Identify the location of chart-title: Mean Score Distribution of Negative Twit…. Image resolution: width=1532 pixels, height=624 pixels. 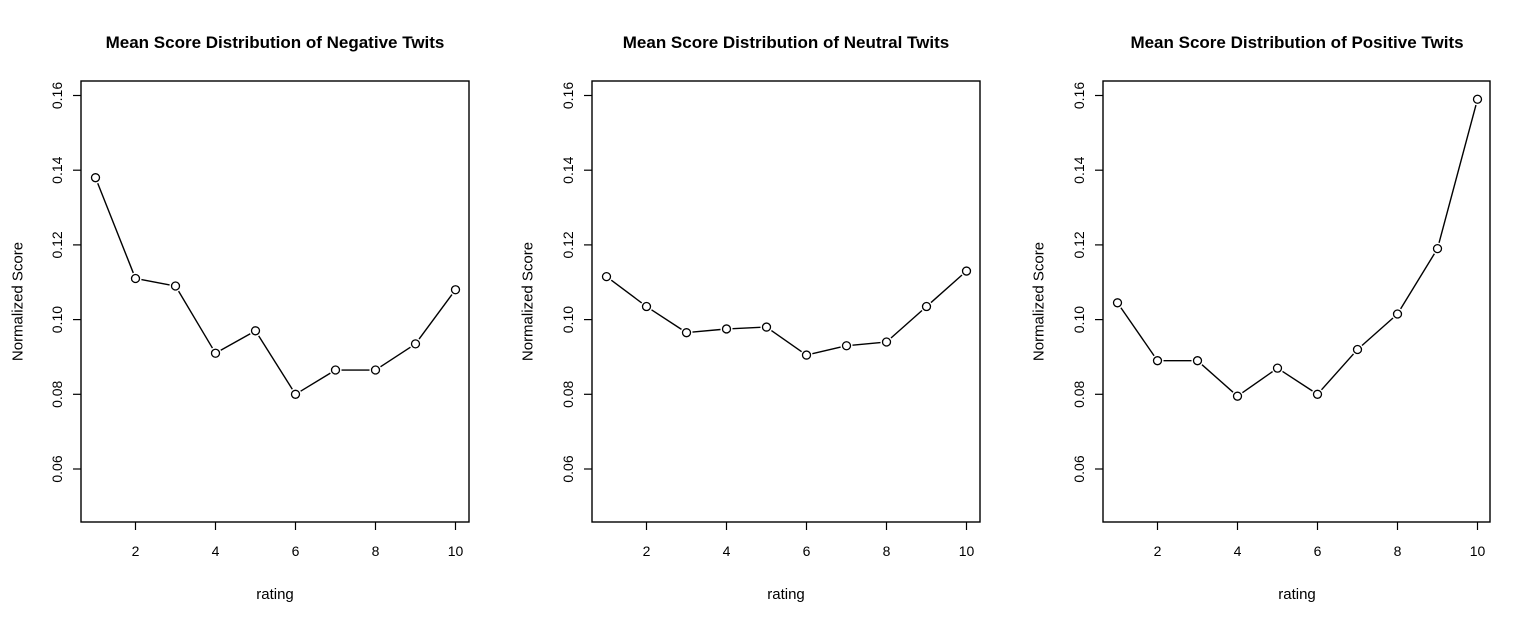
(275, 42).